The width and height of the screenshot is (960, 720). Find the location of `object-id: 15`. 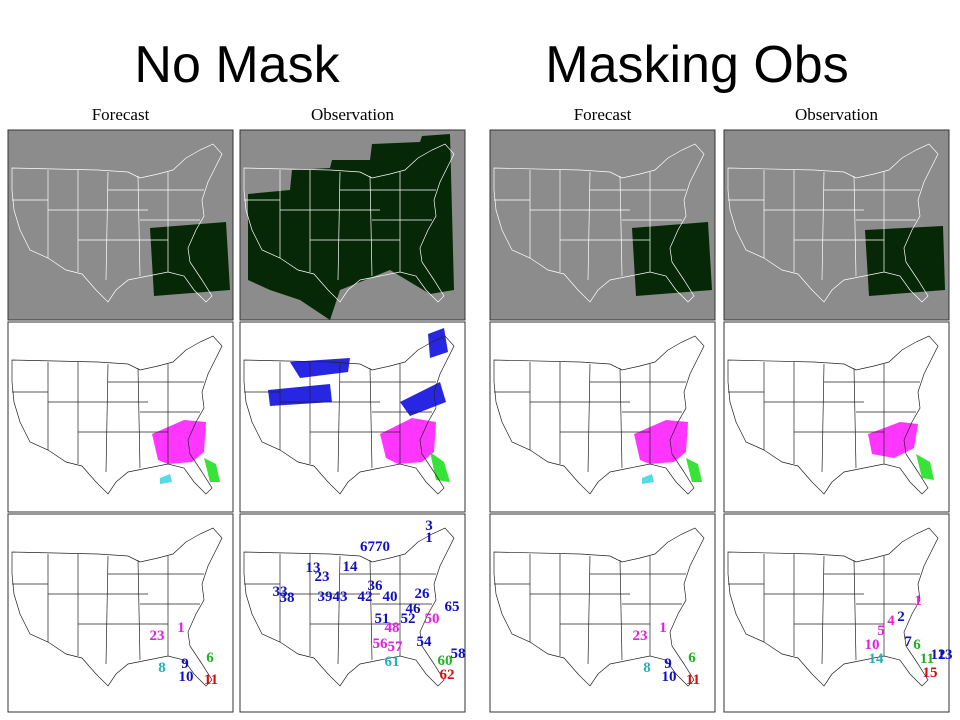

object-id: 15 is located at coordinates (930, 673).